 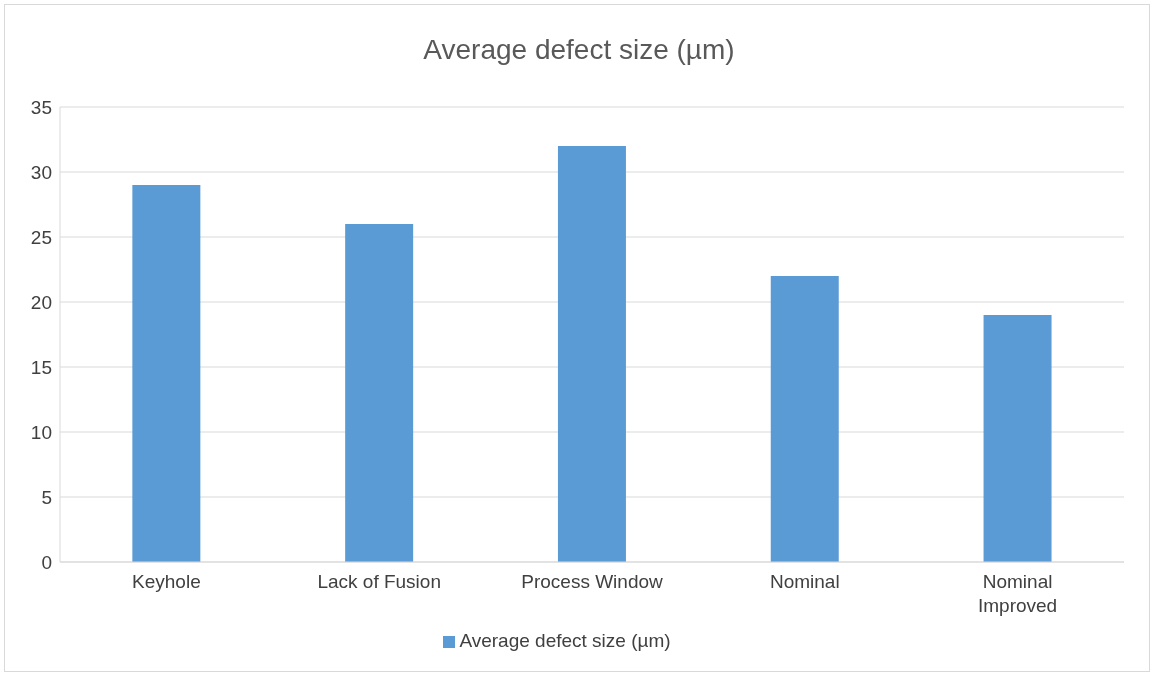 What do you see at coordinates (592, 581) in the screenshot?
I see `x-tick-label: Process Window` at bounding box center [592, 581].